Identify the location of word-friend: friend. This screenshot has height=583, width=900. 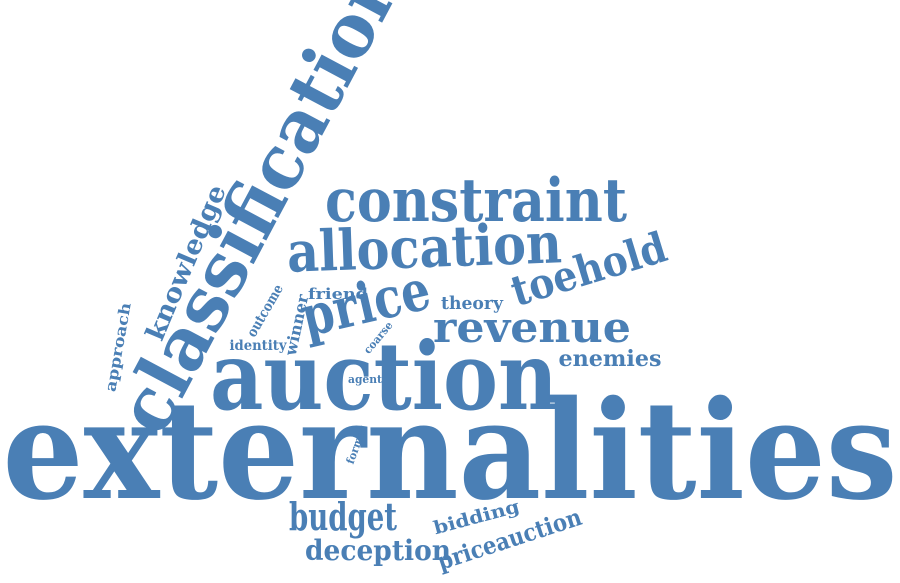
(338, 294).